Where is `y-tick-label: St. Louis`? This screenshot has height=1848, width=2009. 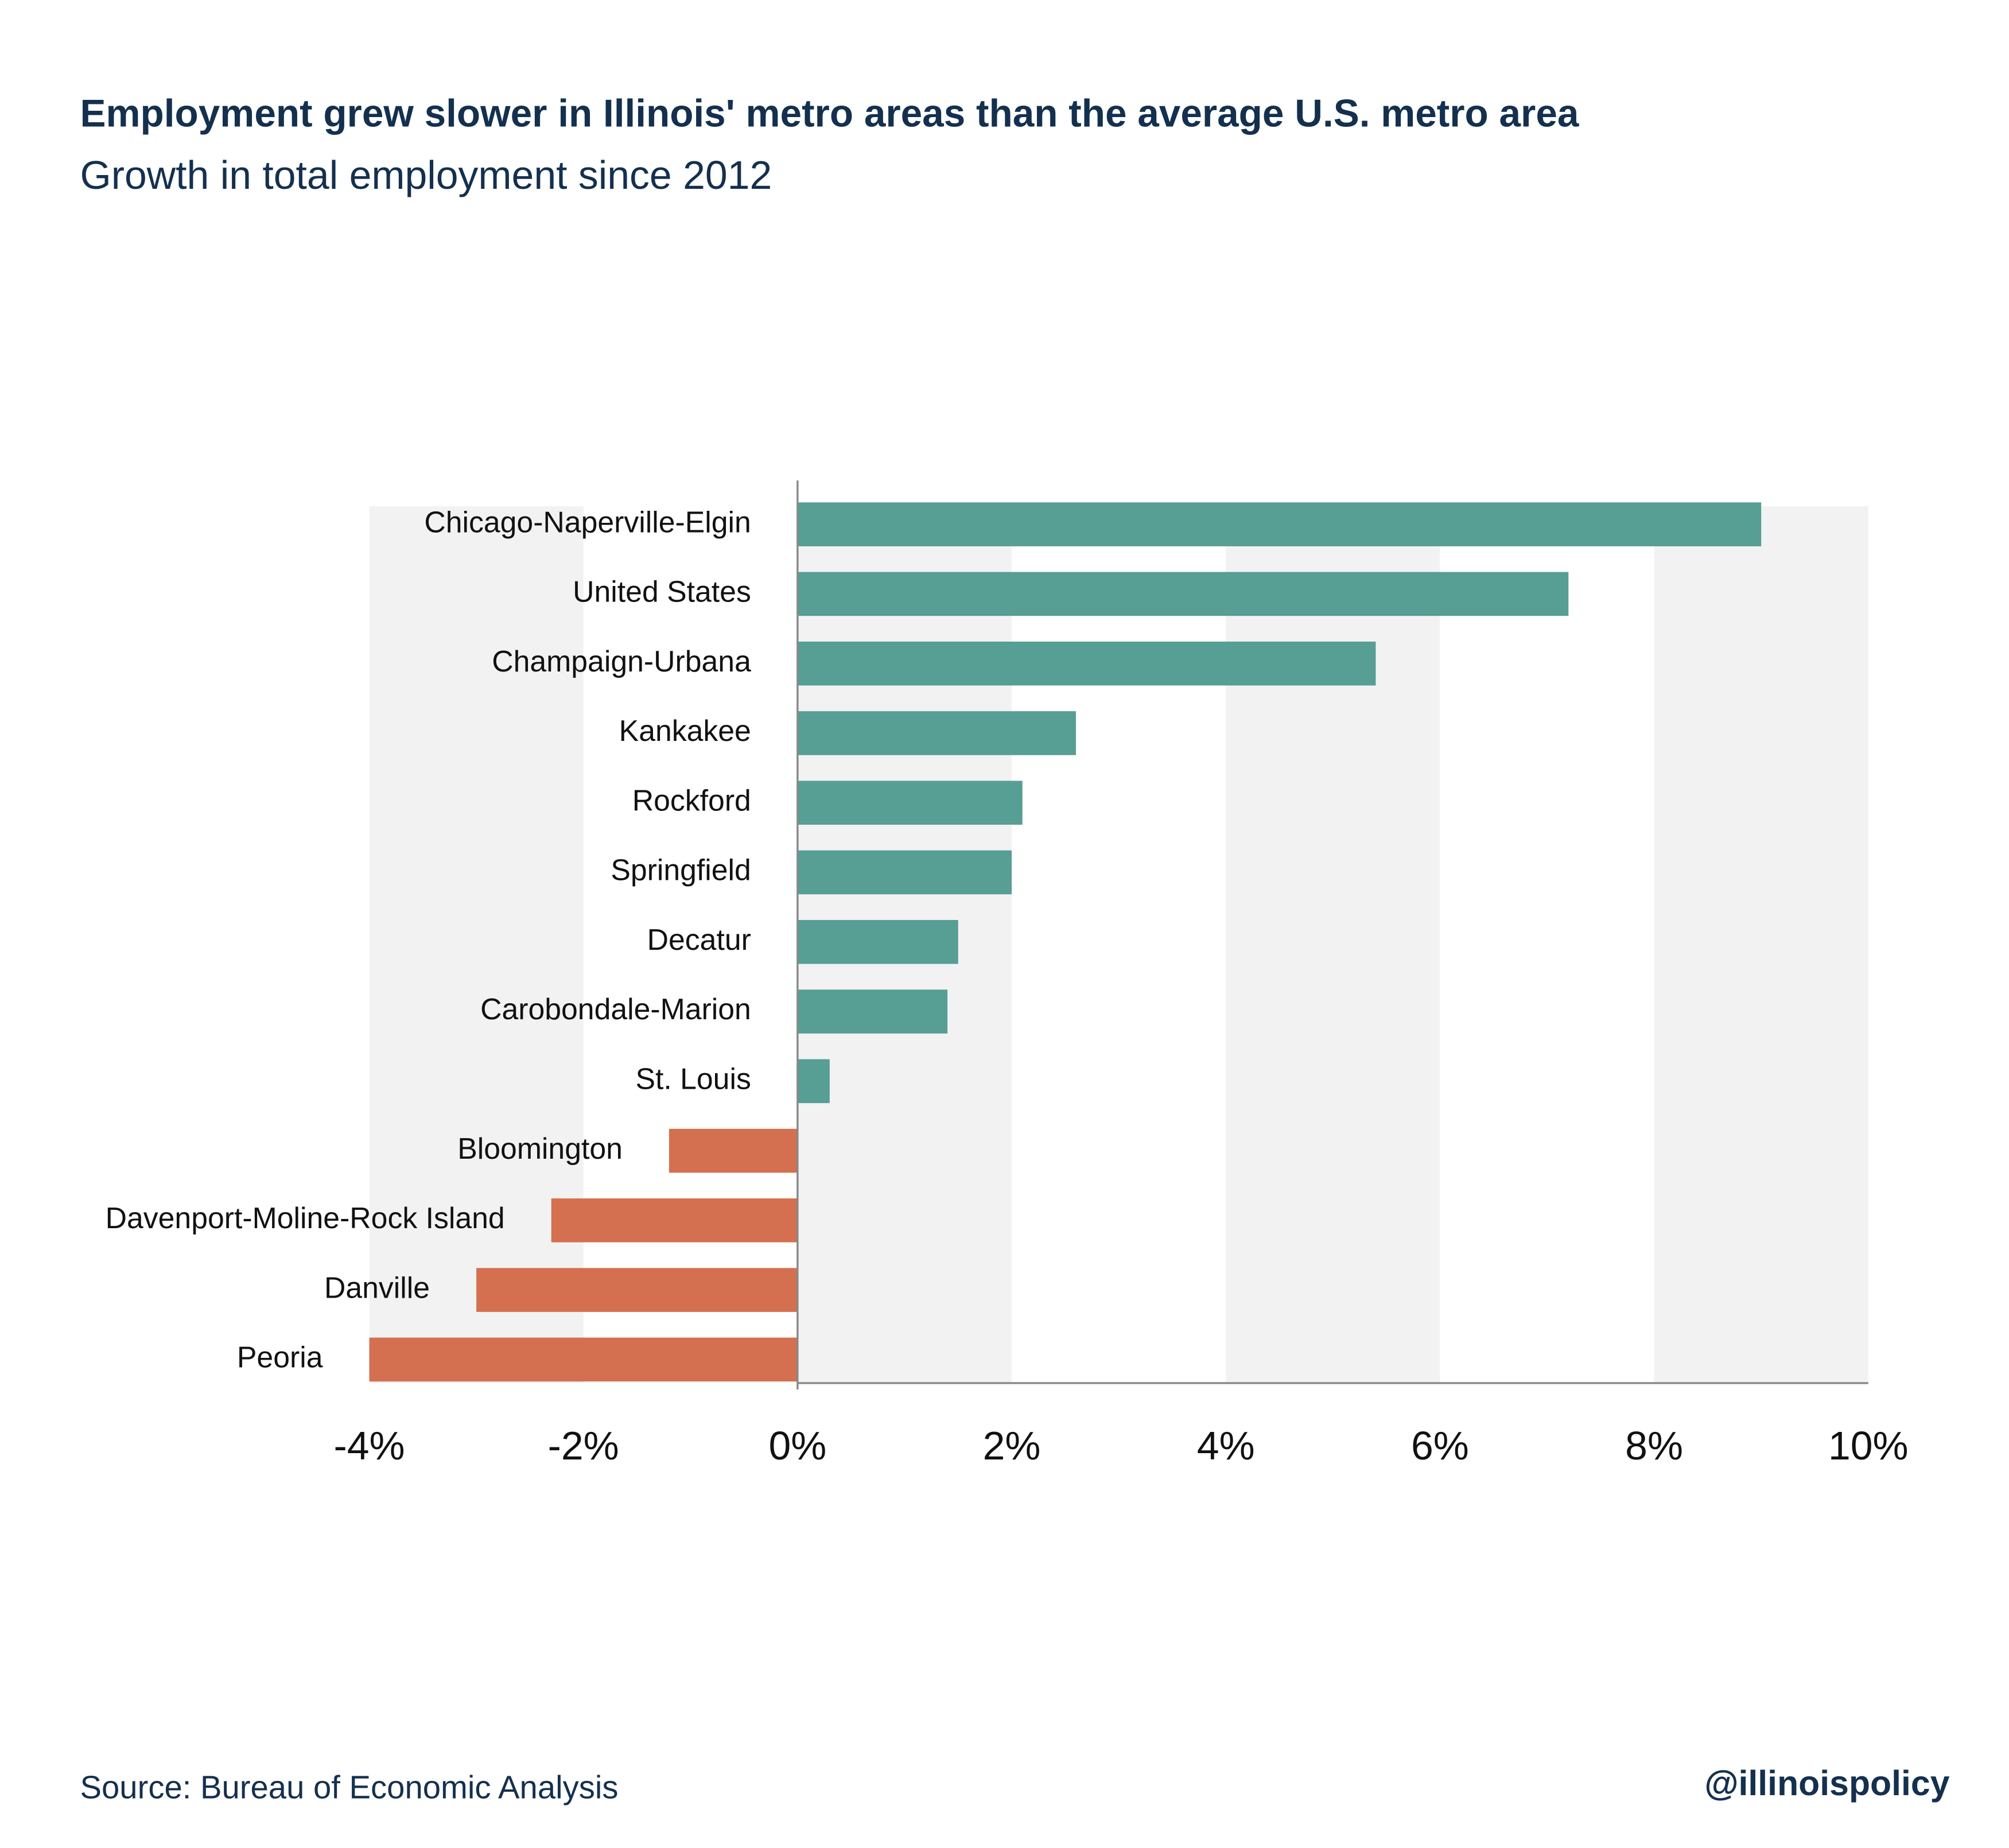
y-tick-label: St. Louis is located at coordinates (693, 1078).